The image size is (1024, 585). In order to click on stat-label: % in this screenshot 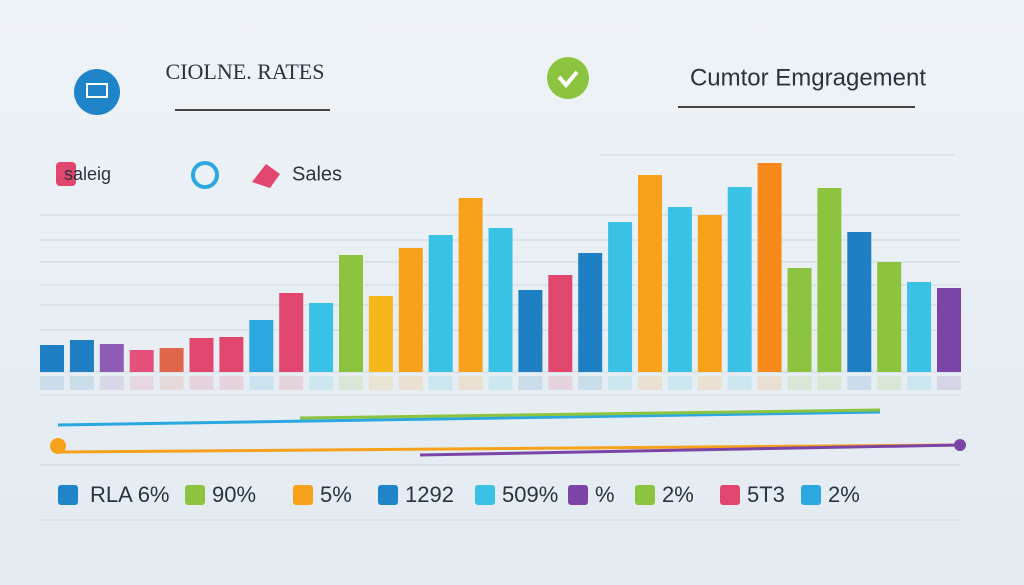, I will do `click(605, 494)`.